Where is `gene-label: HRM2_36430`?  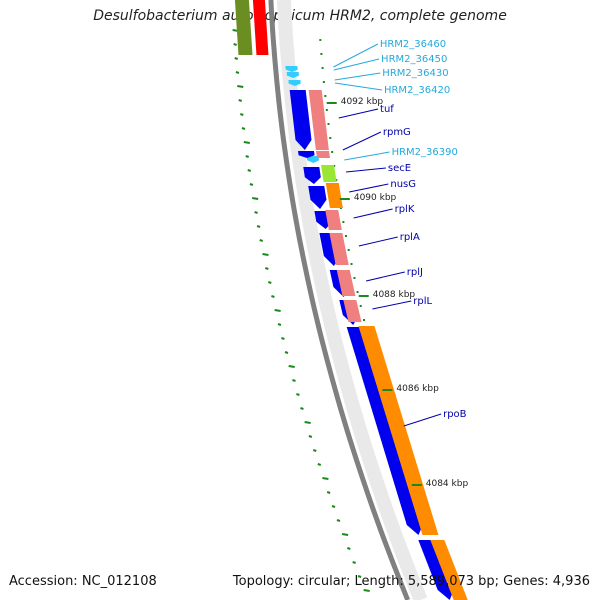 gene-label: HRM2_36430 is located at coordinates (415, 73).